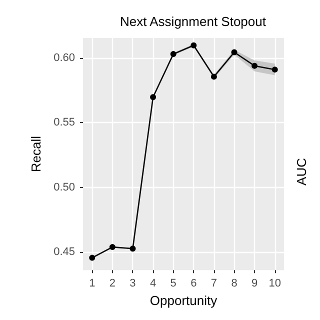 This screenshot has height=320, width=320. What do you see at coordinates (64, 58) in the screenshot?
I see `y-tick-label: 0.60` at bounding box center [64, 58].